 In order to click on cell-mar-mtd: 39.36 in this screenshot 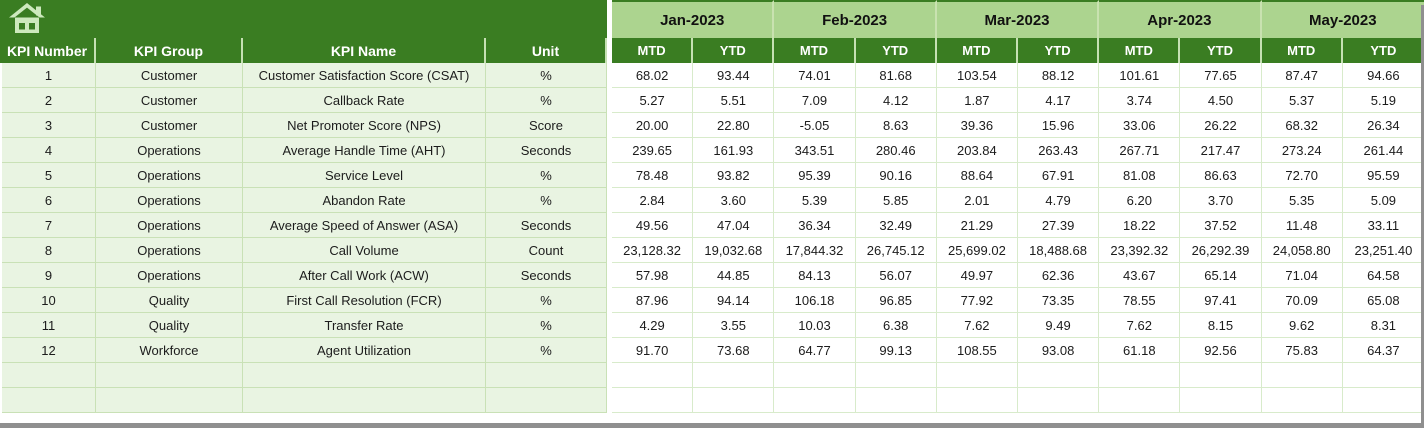, I will do `click(977, 125)`.